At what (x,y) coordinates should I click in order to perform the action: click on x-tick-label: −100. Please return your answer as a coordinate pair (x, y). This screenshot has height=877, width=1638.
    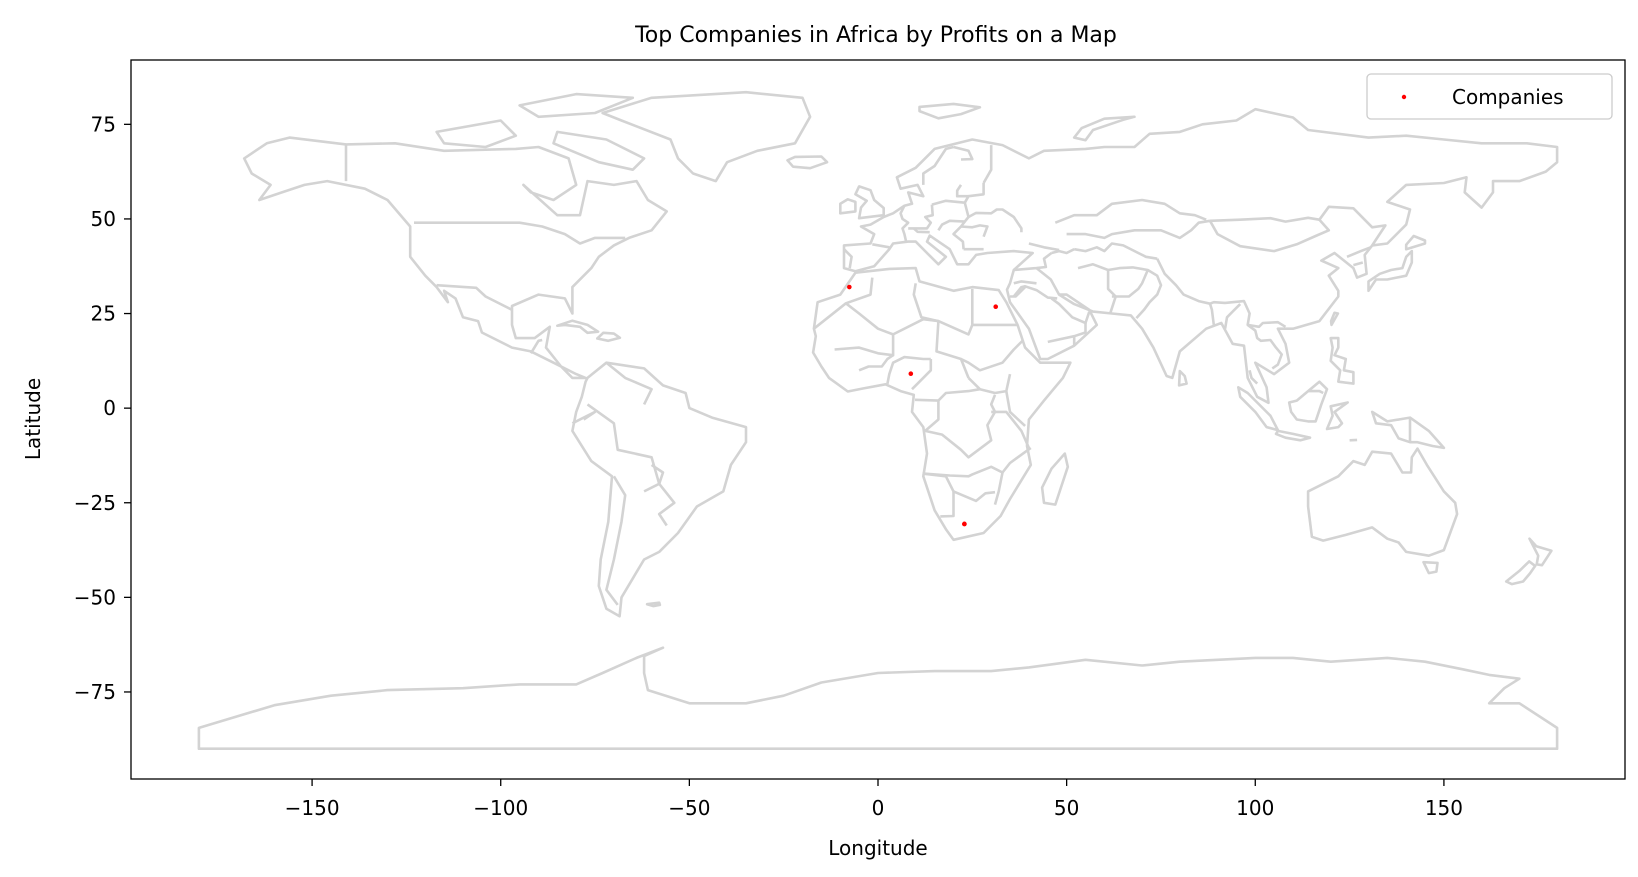
    Looking at the image, I should click on (500, 808).